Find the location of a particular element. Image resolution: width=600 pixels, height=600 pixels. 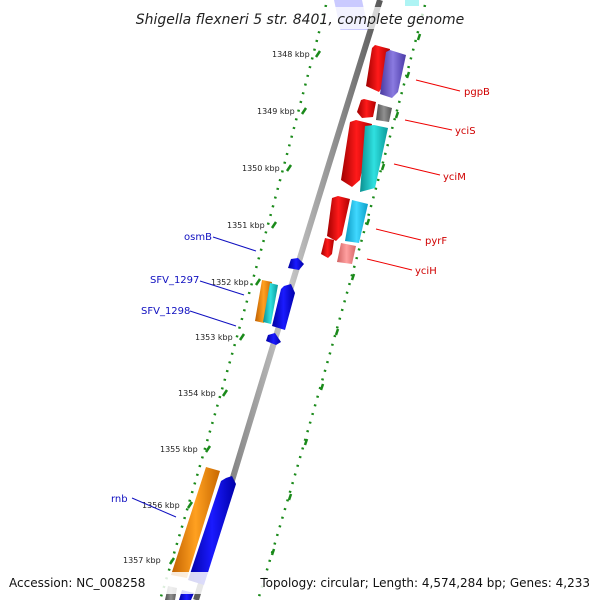

gene-yciH is located at coordinates (346, 253).